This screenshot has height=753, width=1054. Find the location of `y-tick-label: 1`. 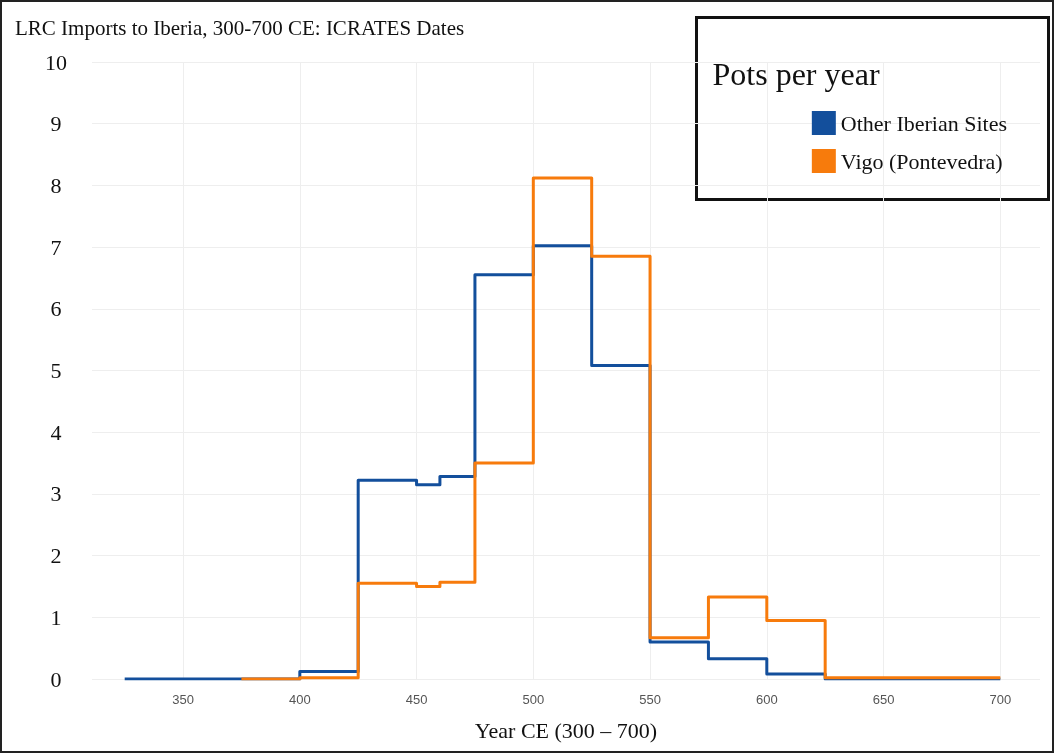

y-tick-label: 1 is located at coordinates (56, 617).